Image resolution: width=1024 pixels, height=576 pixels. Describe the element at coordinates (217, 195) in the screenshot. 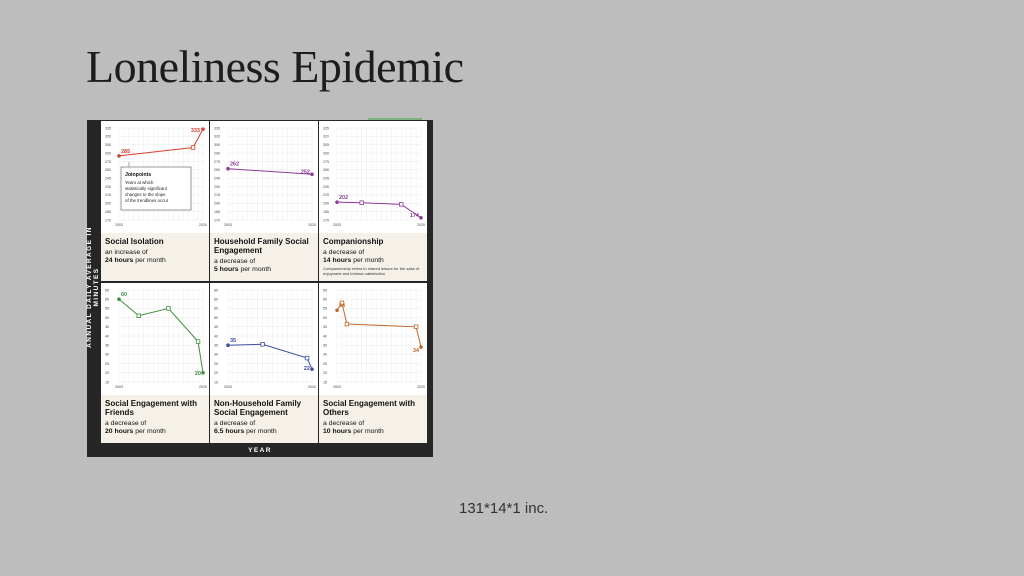

I see `y-tick-label: 215` at that location.